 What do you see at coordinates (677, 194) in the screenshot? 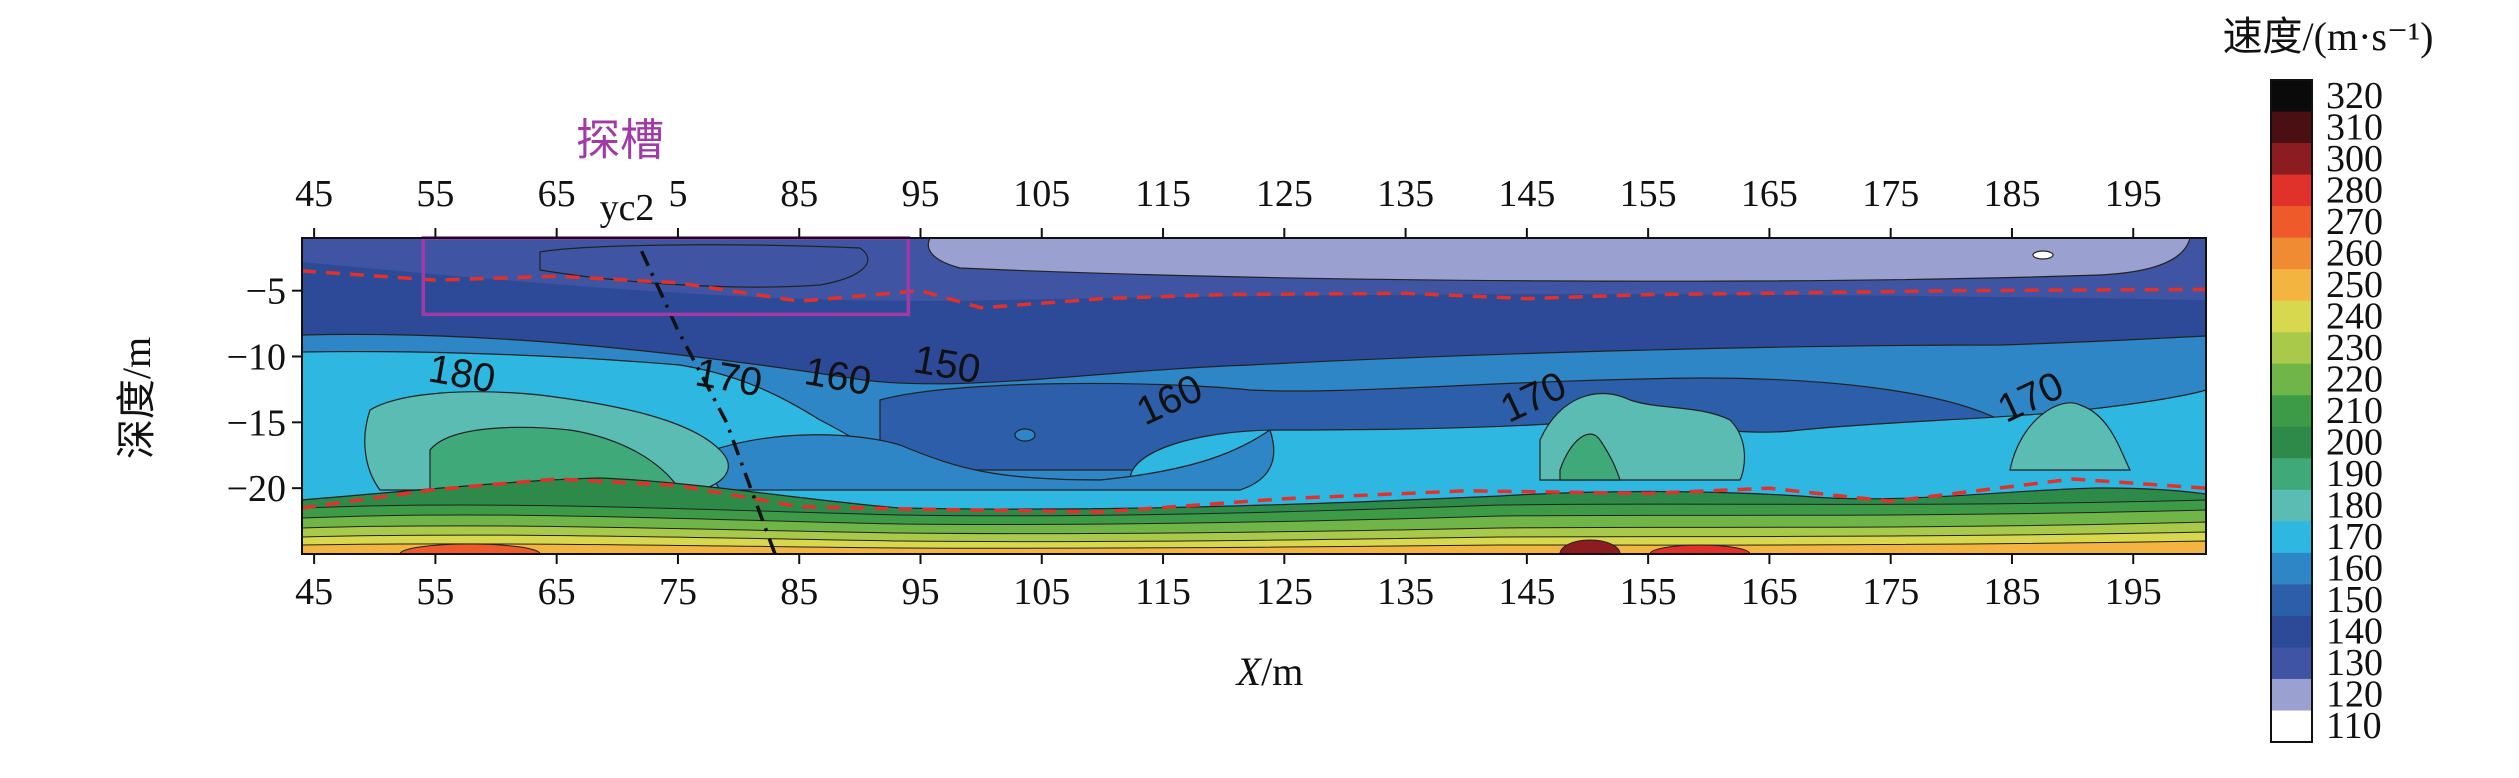
I see `x-top-tick-label: 5` at bounding box center [677, 194].